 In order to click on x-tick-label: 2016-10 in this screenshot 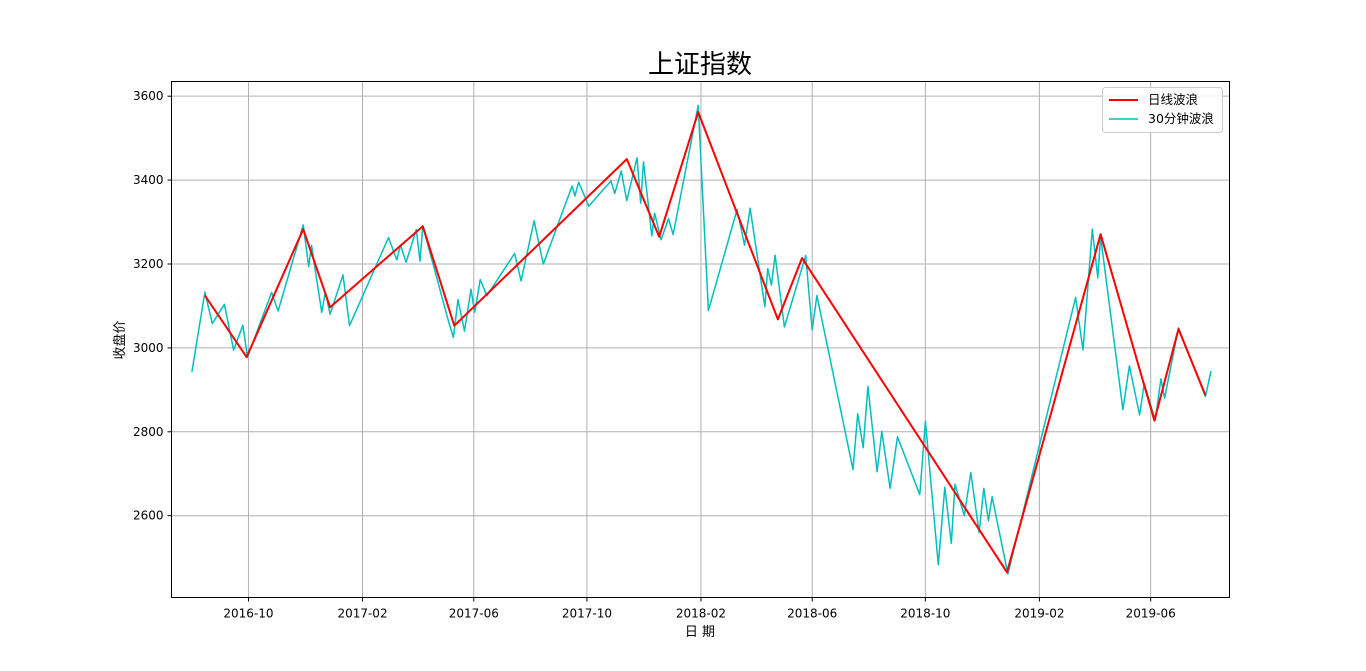, I will do `click(248, 614)`.